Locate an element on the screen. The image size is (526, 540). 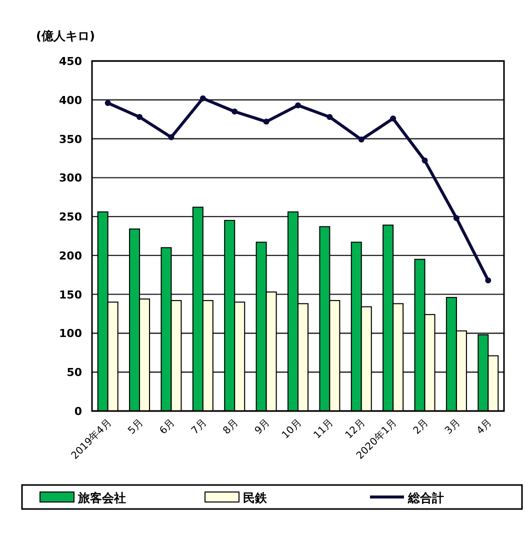
x-tick-label: 12月 is located at coordinates (356, 429).